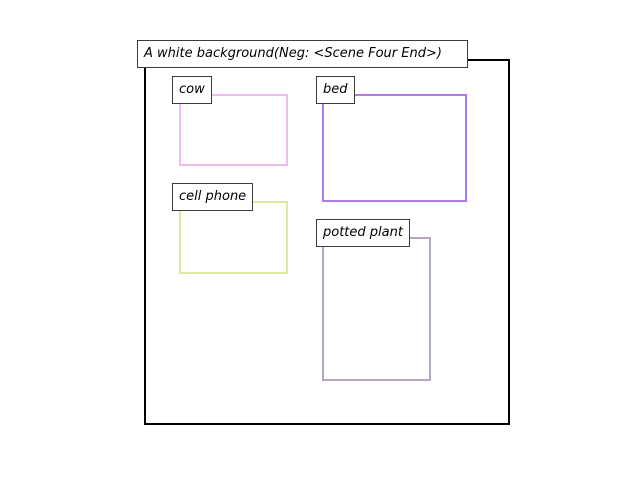 The image size is (640, 480). Describe the element at coordinates (335, 90) in the screenshot. I see `bed-label: bed` at that location.